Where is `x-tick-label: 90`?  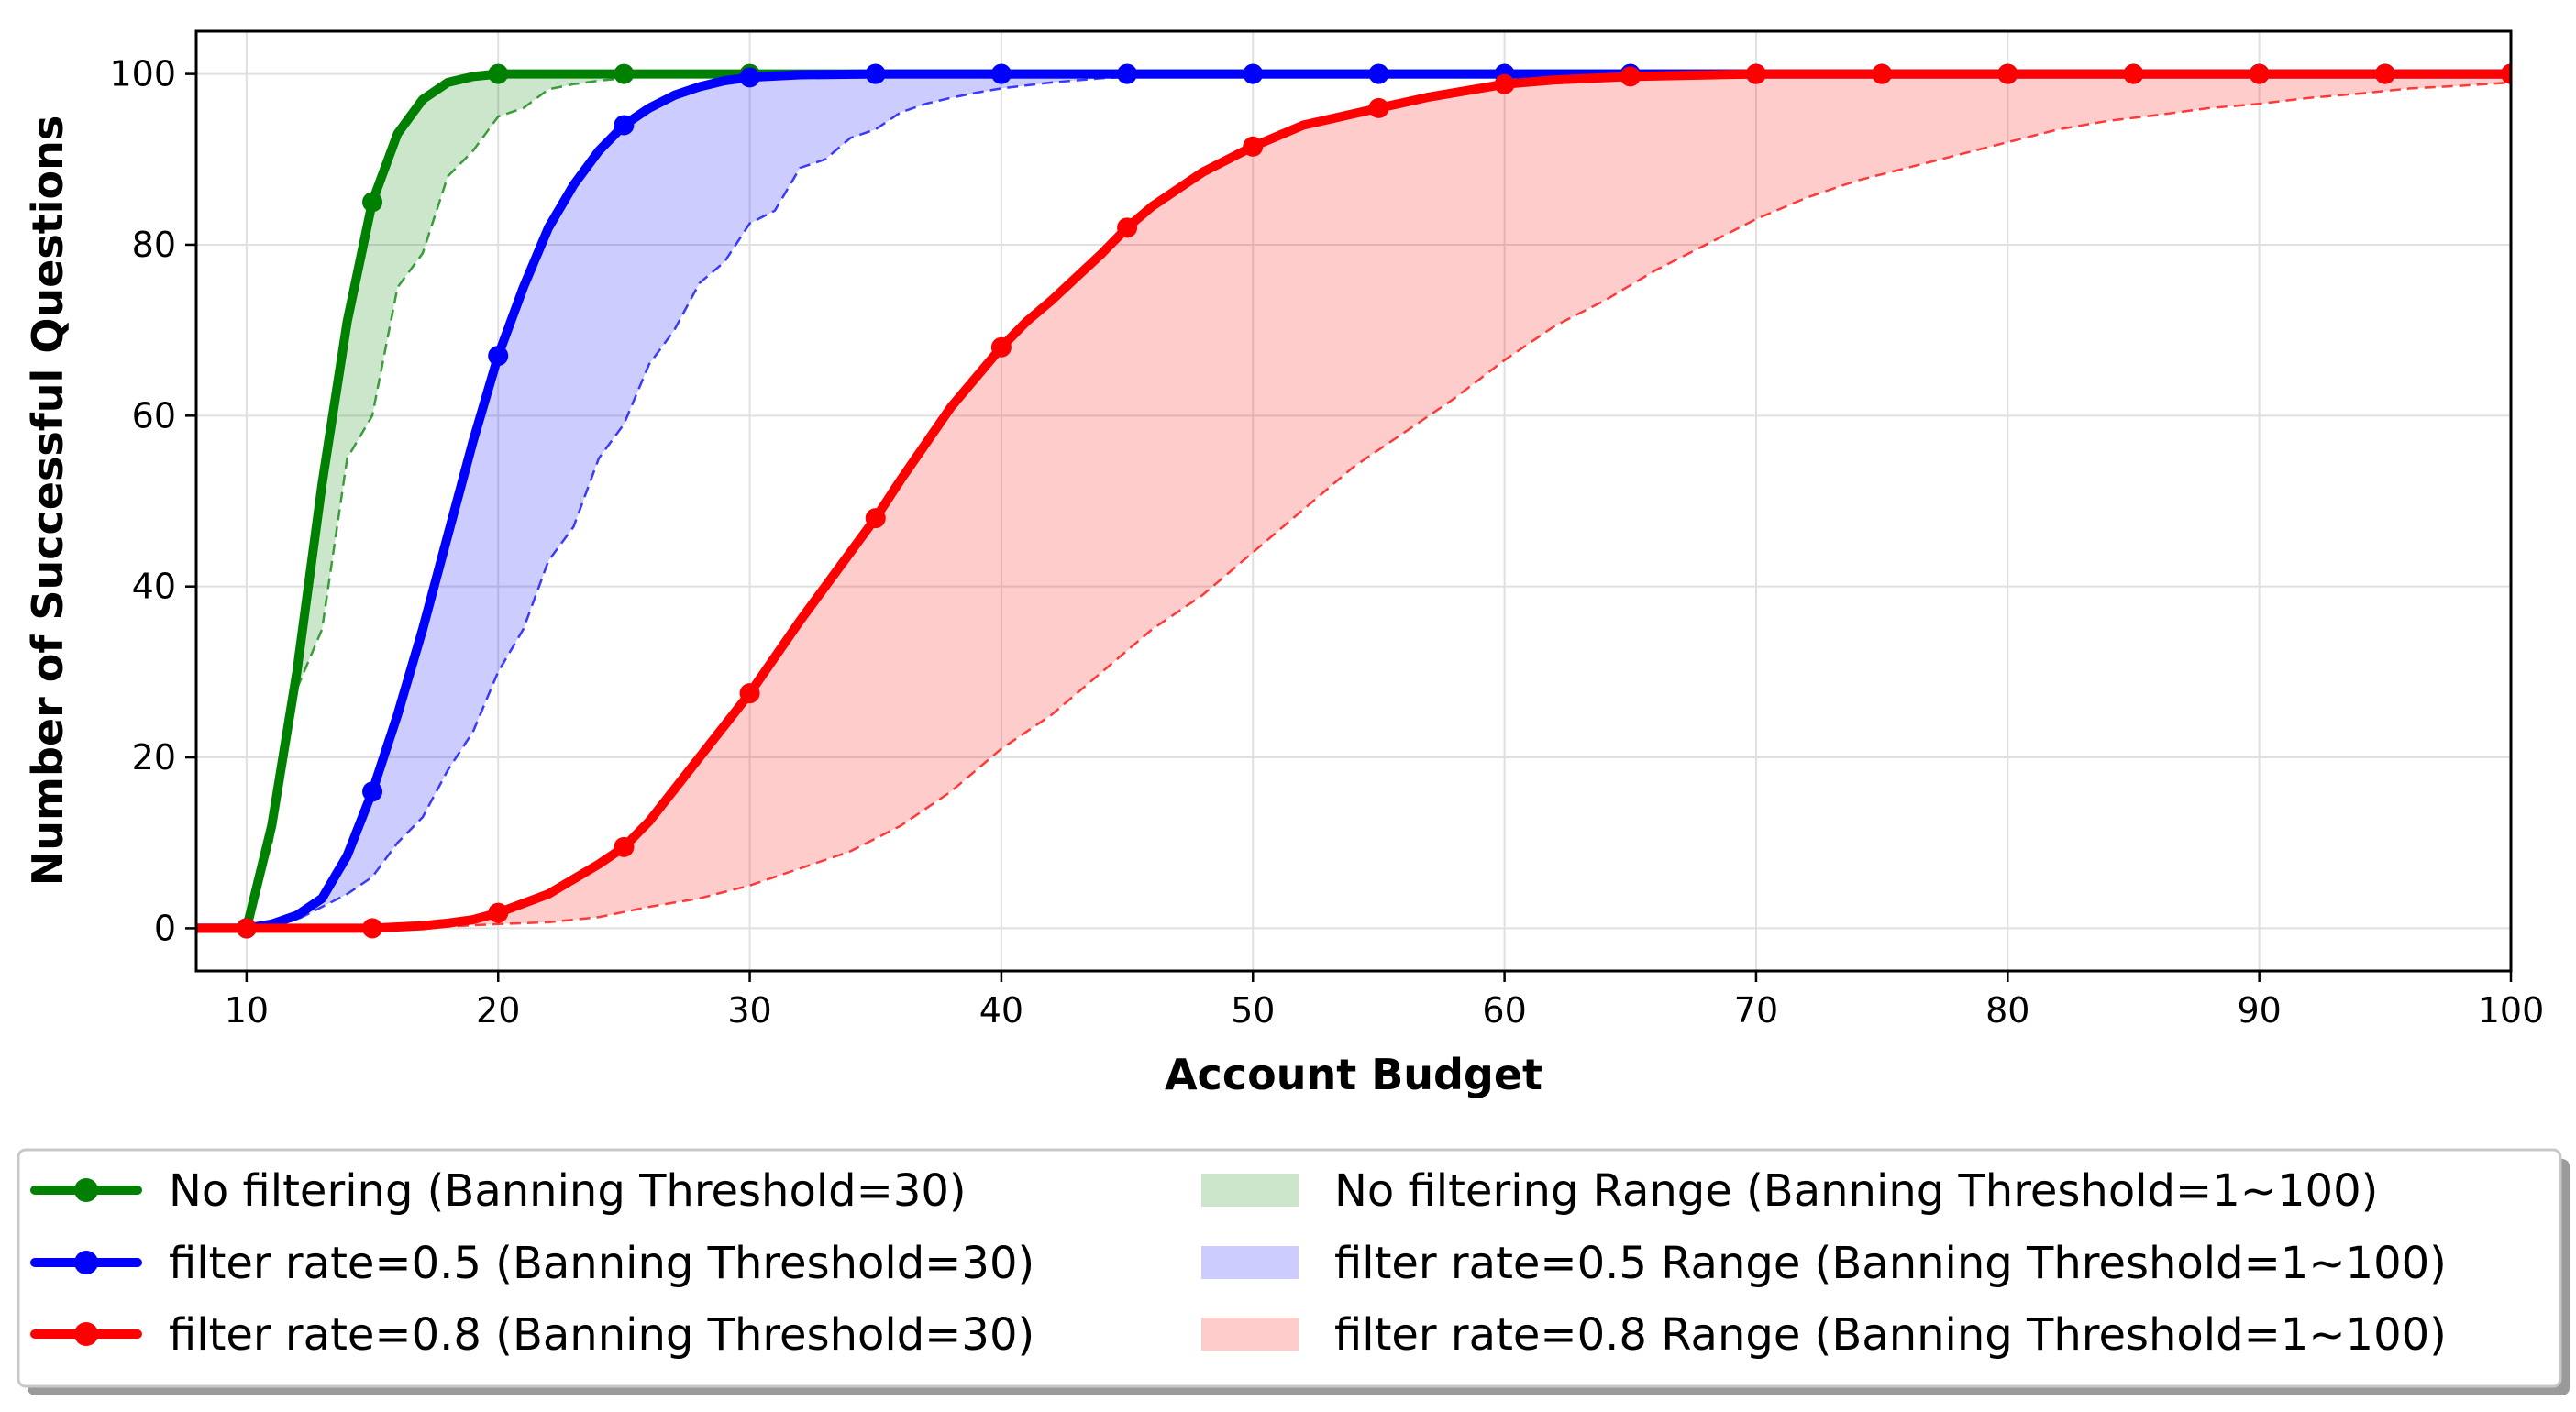
x-tick-label: 90 is located at coordinates (2259, 1010).